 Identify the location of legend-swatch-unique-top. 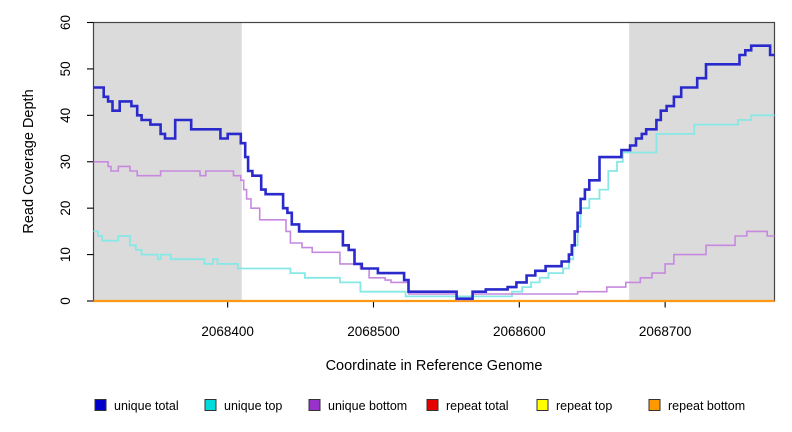
(210, 405).